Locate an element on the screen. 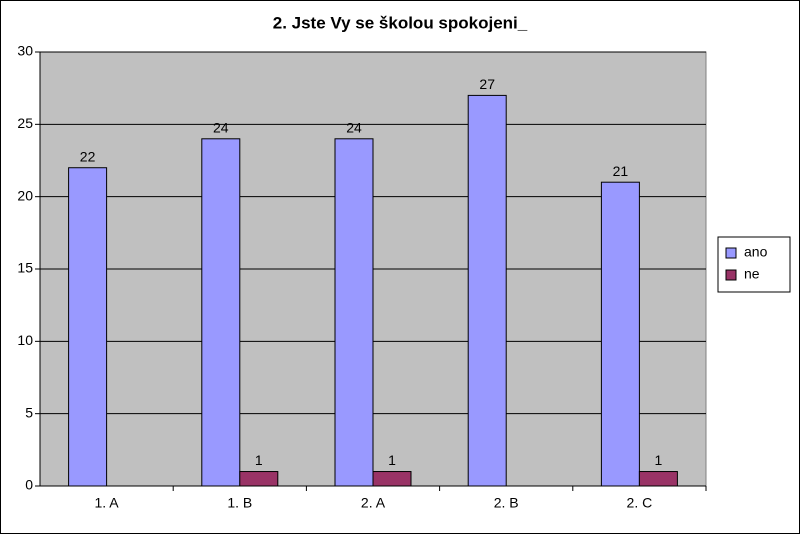 The width and height of the screenshot is (800, 534). y-tick-label: 15 is located at coordinates (25, 268).